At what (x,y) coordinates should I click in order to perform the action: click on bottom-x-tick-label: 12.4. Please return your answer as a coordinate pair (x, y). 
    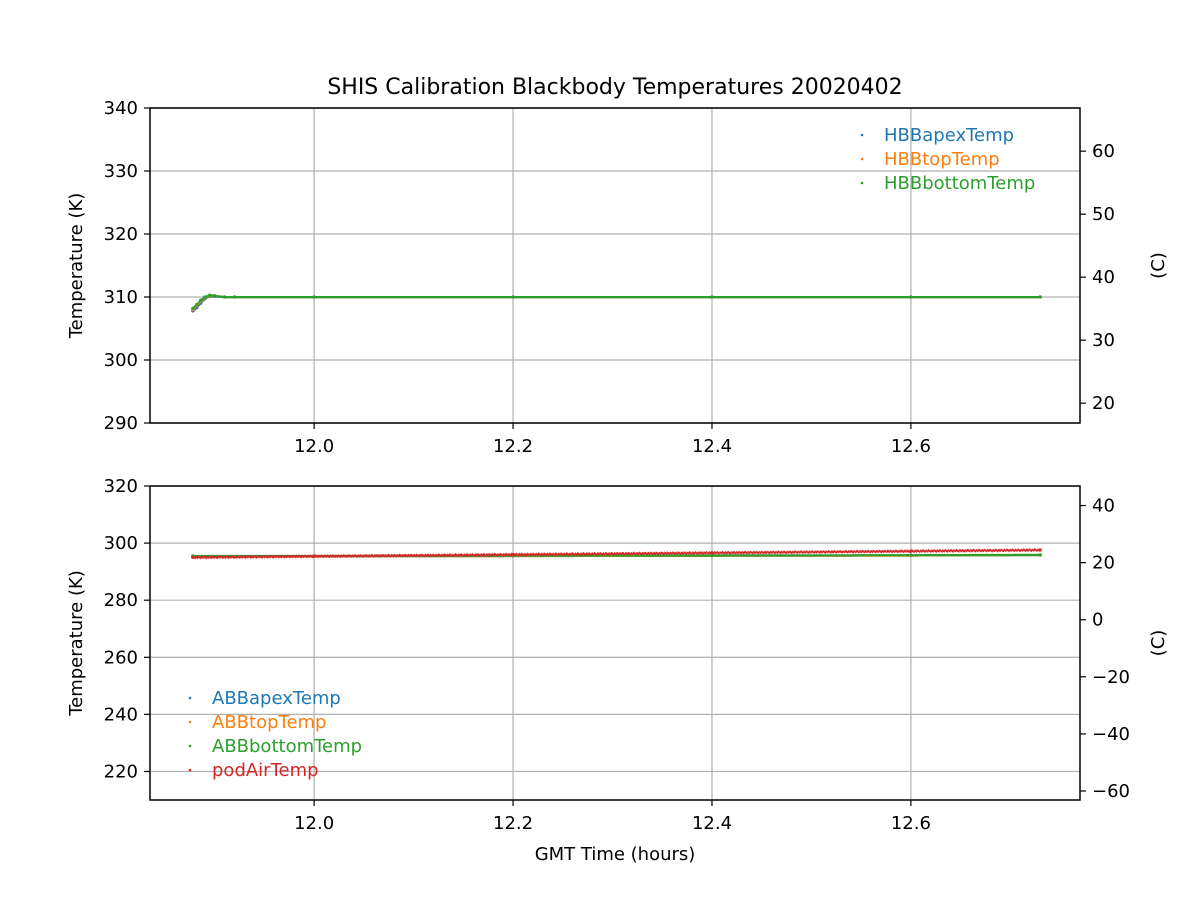
    Looking at the image, I should click on (712, 823).